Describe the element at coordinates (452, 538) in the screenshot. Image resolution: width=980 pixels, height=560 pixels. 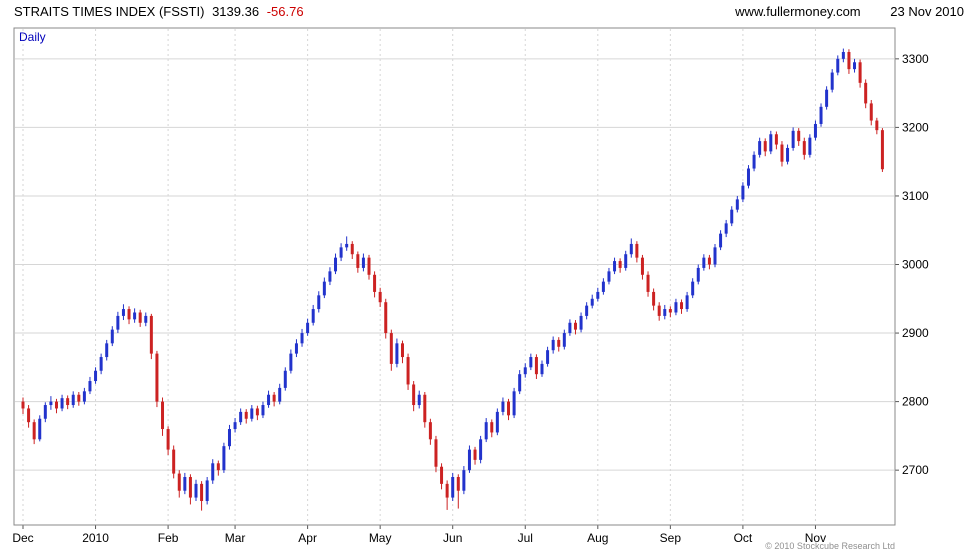
I see `x-tick-label: Jun` at that location.